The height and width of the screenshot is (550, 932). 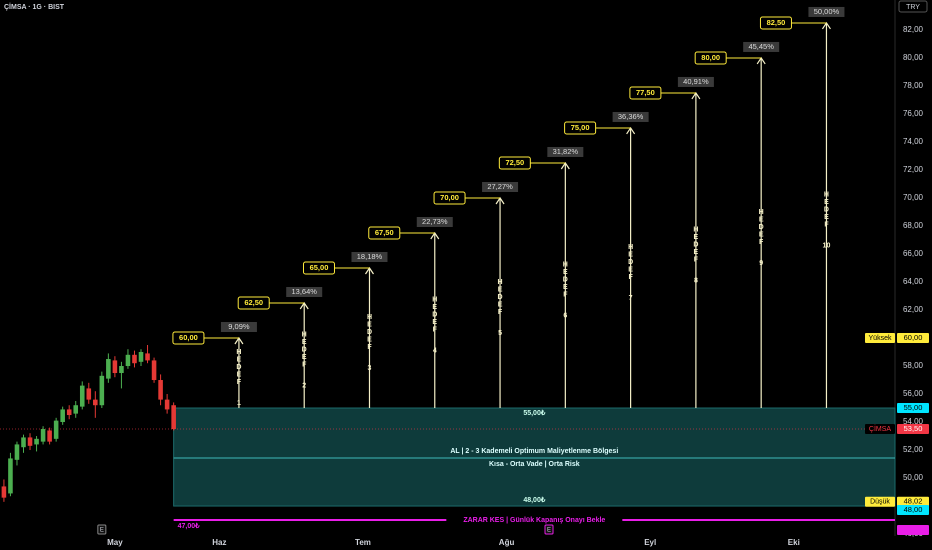 What do you see at coordinates (549, 529) in the screenshot?
I see `event-marker` at bounding box center [549, 529].